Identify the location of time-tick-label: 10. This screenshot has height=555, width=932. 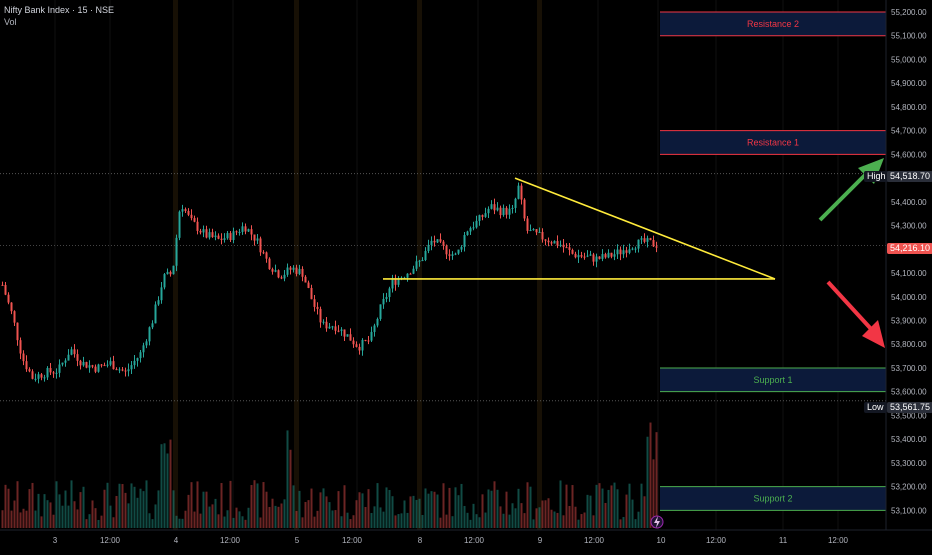
(661, 540).